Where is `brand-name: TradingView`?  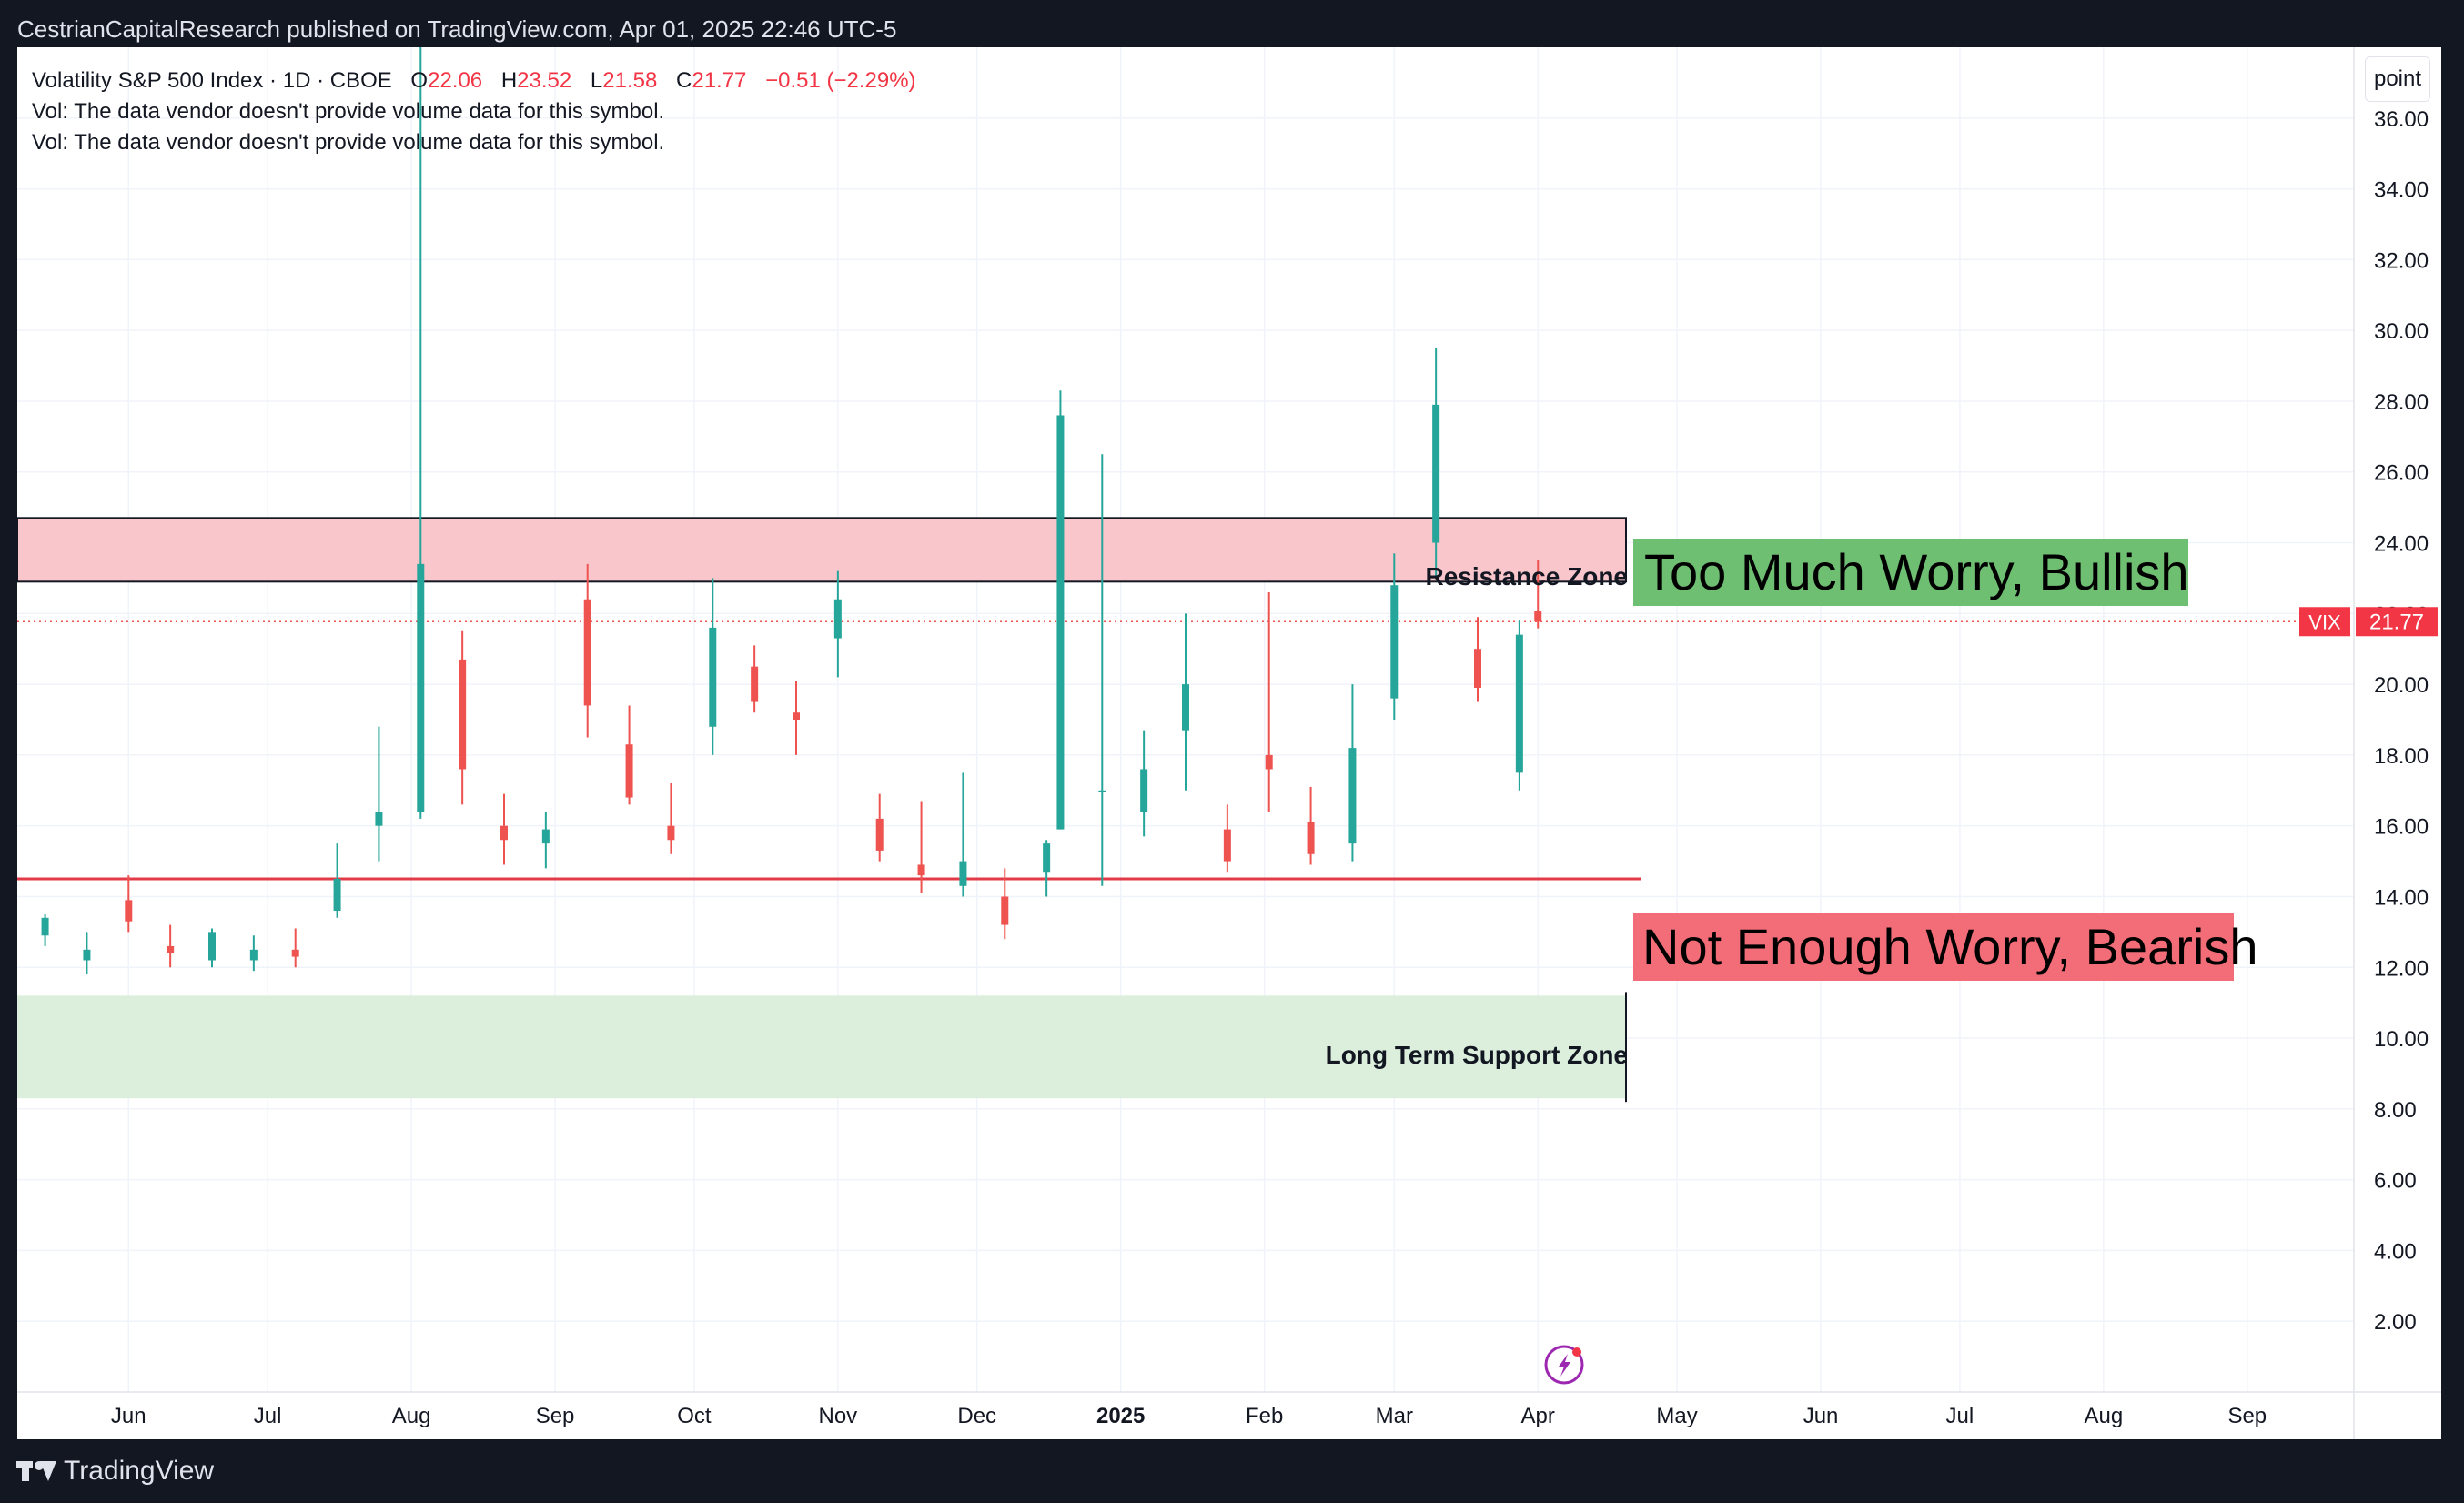
brand-name: TradingView is located at coordinates (139, 1471).